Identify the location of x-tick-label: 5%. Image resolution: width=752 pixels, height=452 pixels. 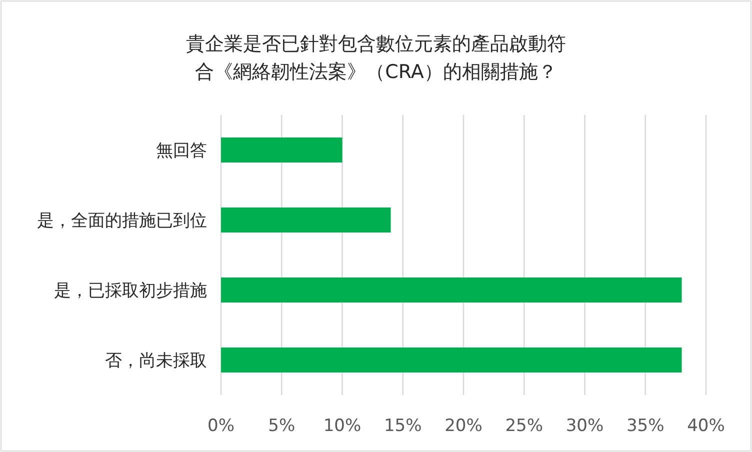
(282, 426).